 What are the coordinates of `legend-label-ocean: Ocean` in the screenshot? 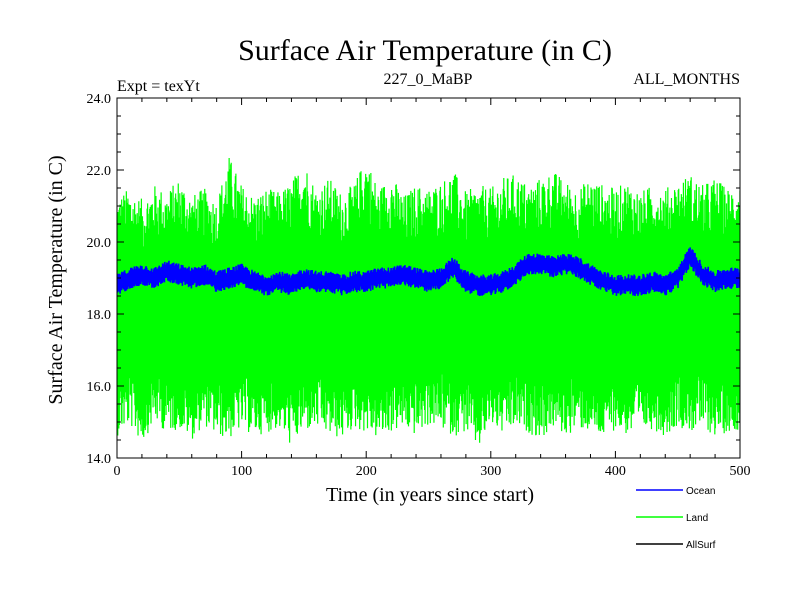 It's located at (700, 491).